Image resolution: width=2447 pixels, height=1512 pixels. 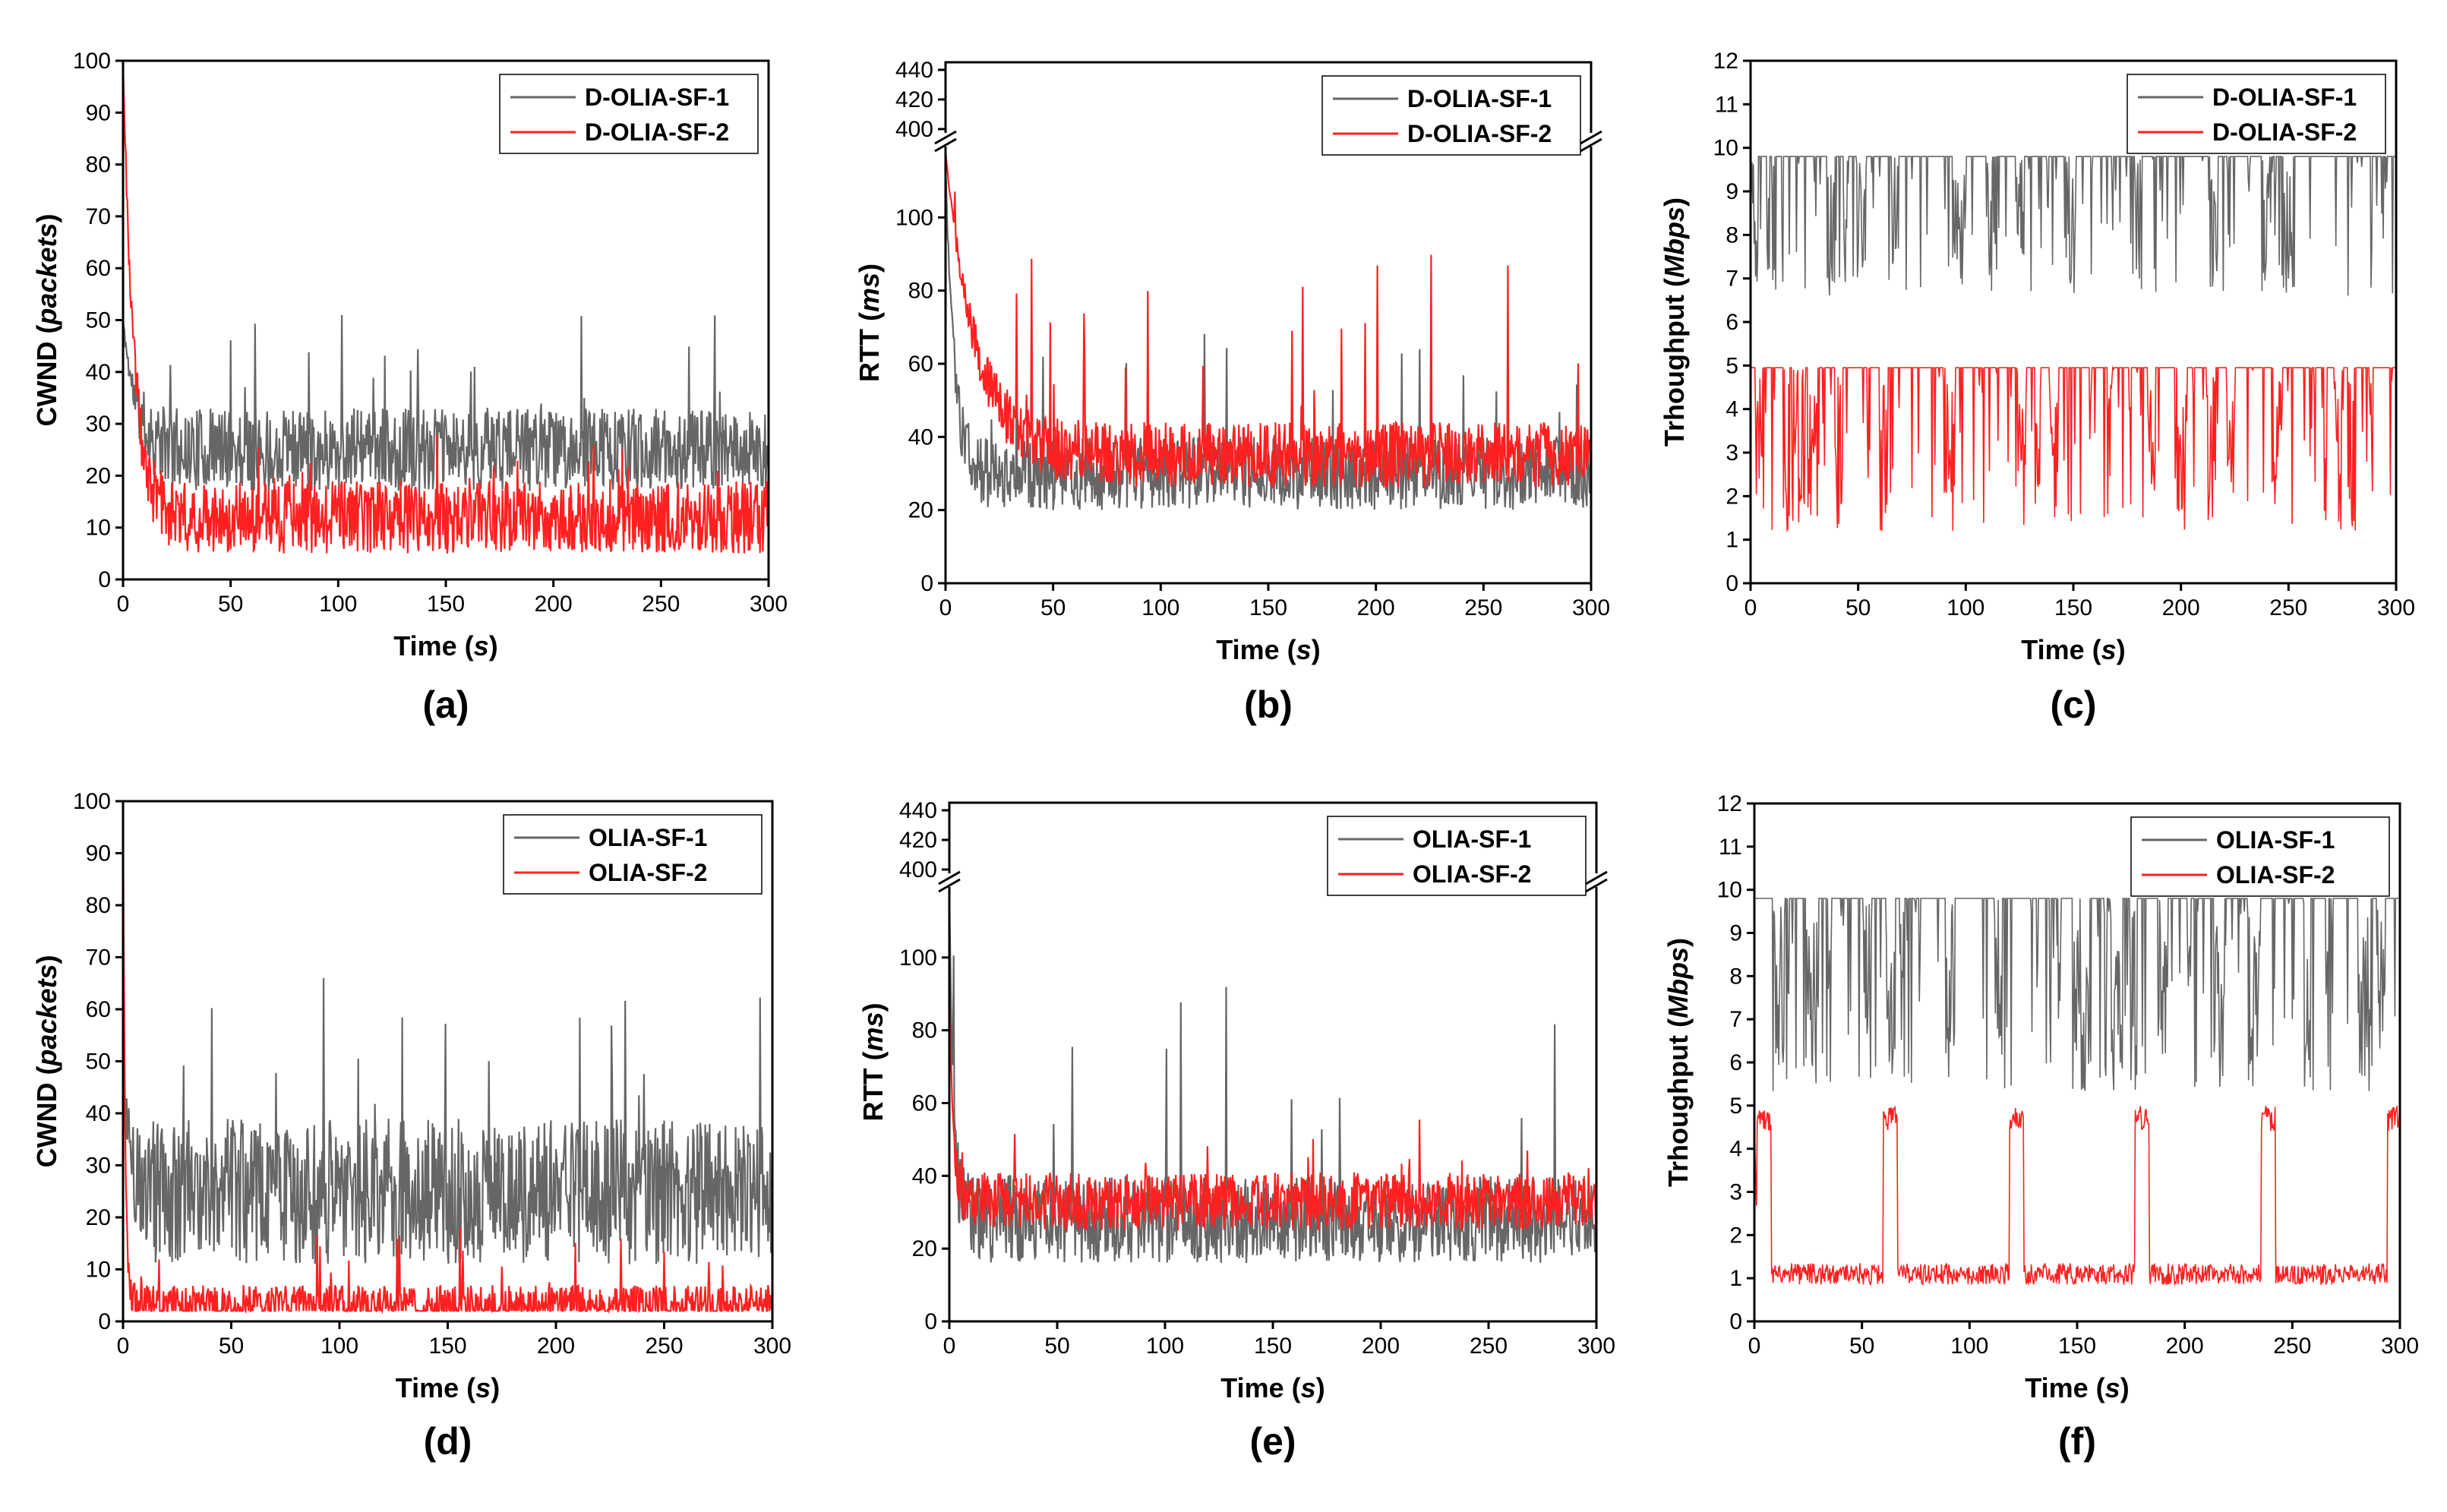 What do you see at coordinates (1268, 704) in the screenshot?
I see `panel-label: (b)` at bounding box center [1268, 704].